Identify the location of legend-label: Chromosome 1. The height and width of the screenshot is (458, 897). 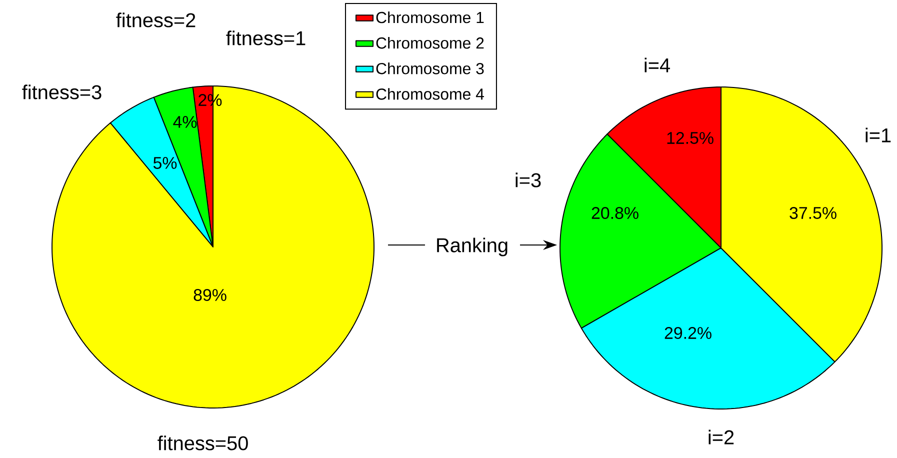
(430, 17).